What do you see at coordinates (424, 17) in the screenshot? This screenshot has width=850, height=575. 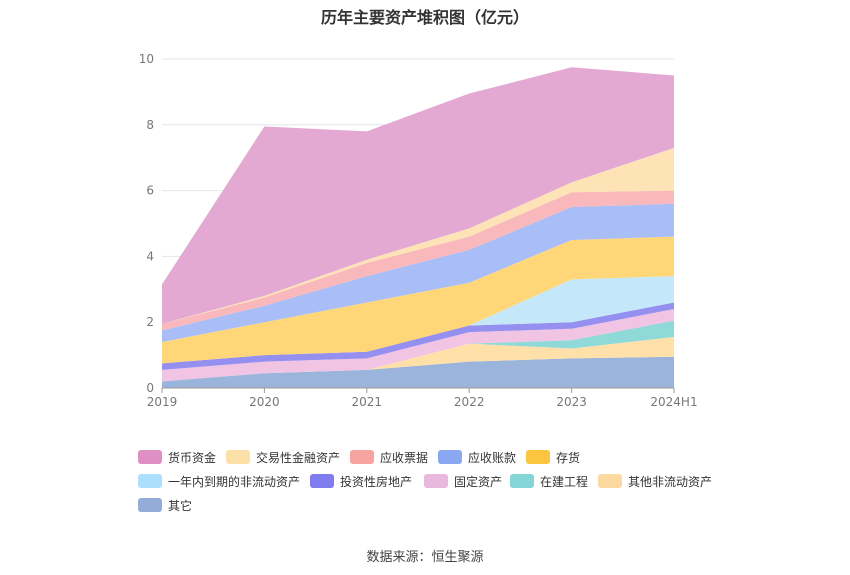 I see `chart-title: 历年主要资产堆积图（亿元）` at bounding box center [424, 17].